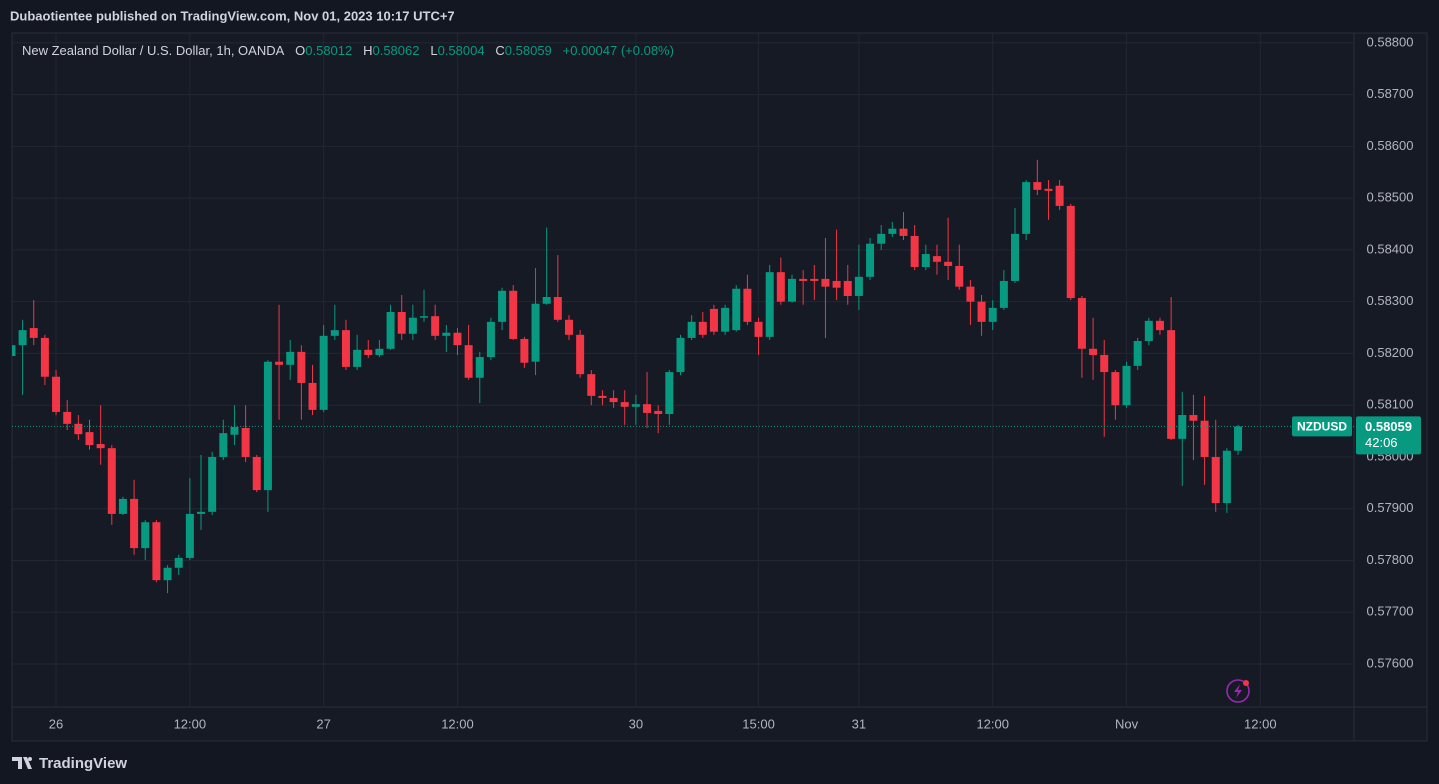 This screenshot has height=784, width=1439. I want to click on y-tick-label: 0.58300, so click(1390, 300).